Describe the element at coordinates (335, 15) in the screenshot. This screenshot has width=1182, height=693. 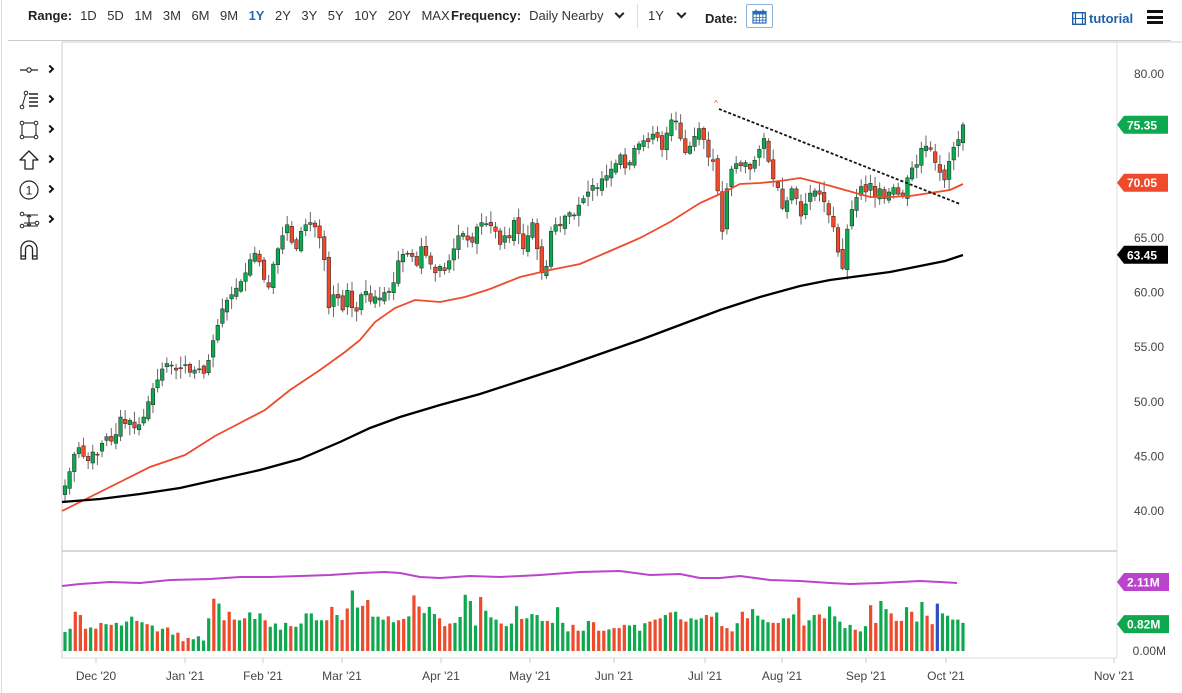
I see `range-option-5y: 5Y` at that location.